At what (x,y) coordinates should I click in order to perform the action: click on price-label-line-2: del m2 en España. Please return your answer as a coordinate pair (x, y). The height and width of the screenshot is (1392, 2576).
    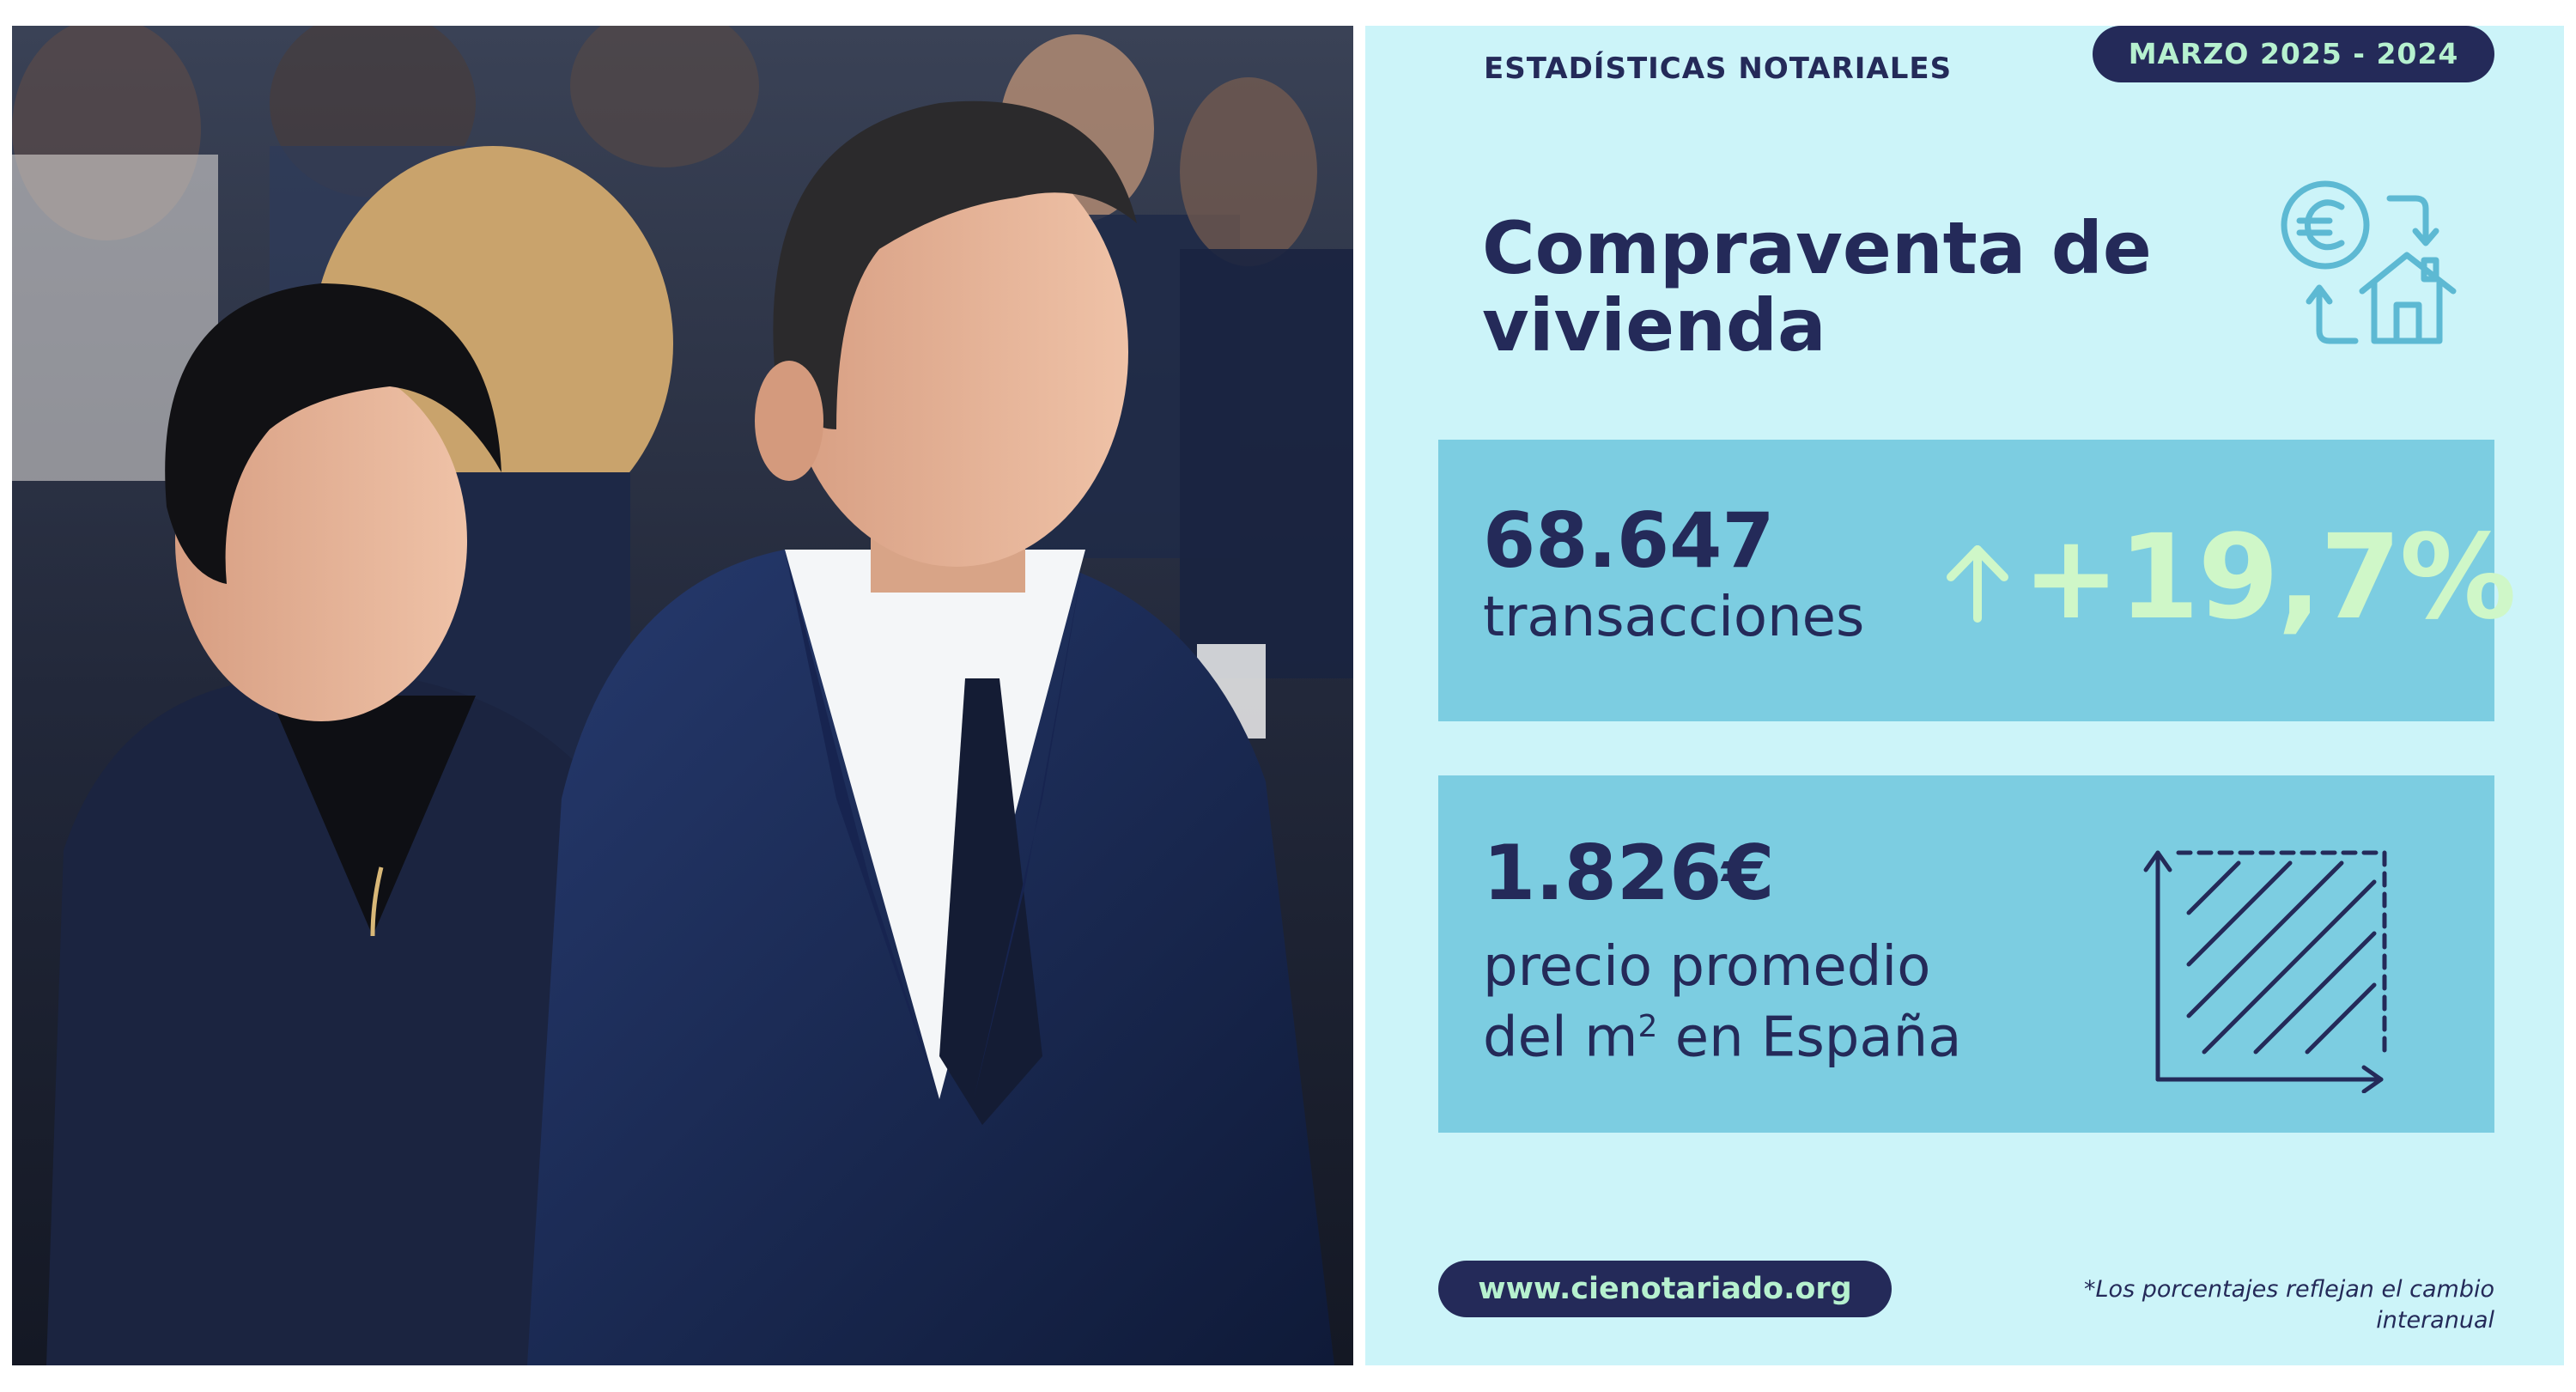
    Looking at the image, I should click on (1784, 1032).